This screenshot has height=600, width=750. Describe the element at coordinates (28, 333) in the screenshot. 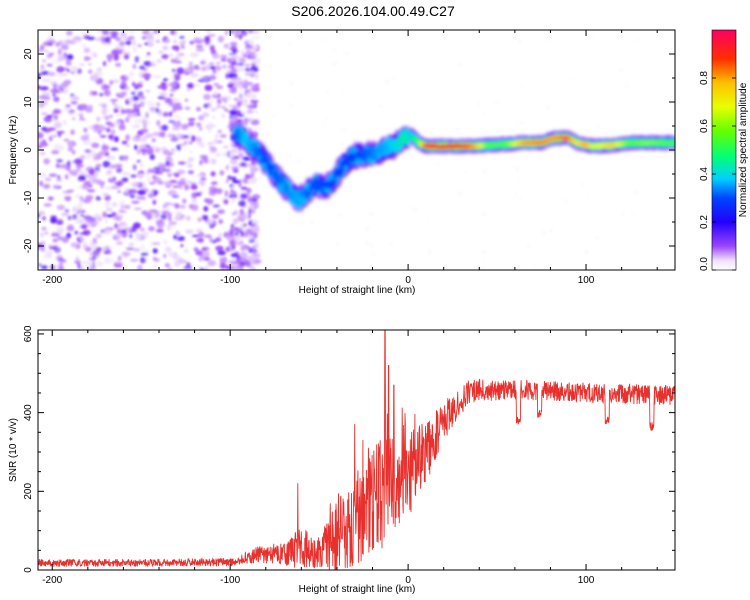

I see `y-tick-label: 600` at that location.